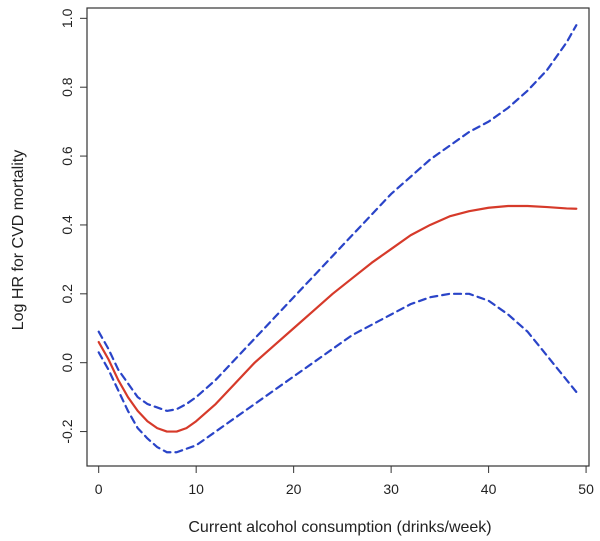  What do you see at coordinates (67, 363) in the screenshot?
I see `y-tick-label: 0.0` at bounding box center [67, 363].